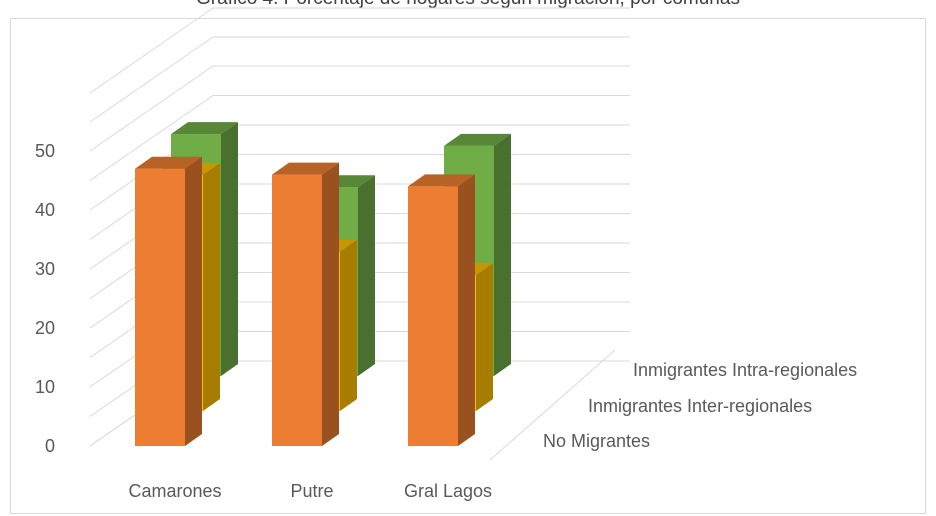 Image resolution: width=936 pixels, height=516 pixels. I want to click on y-tick-label: 50, so click(45, 151).